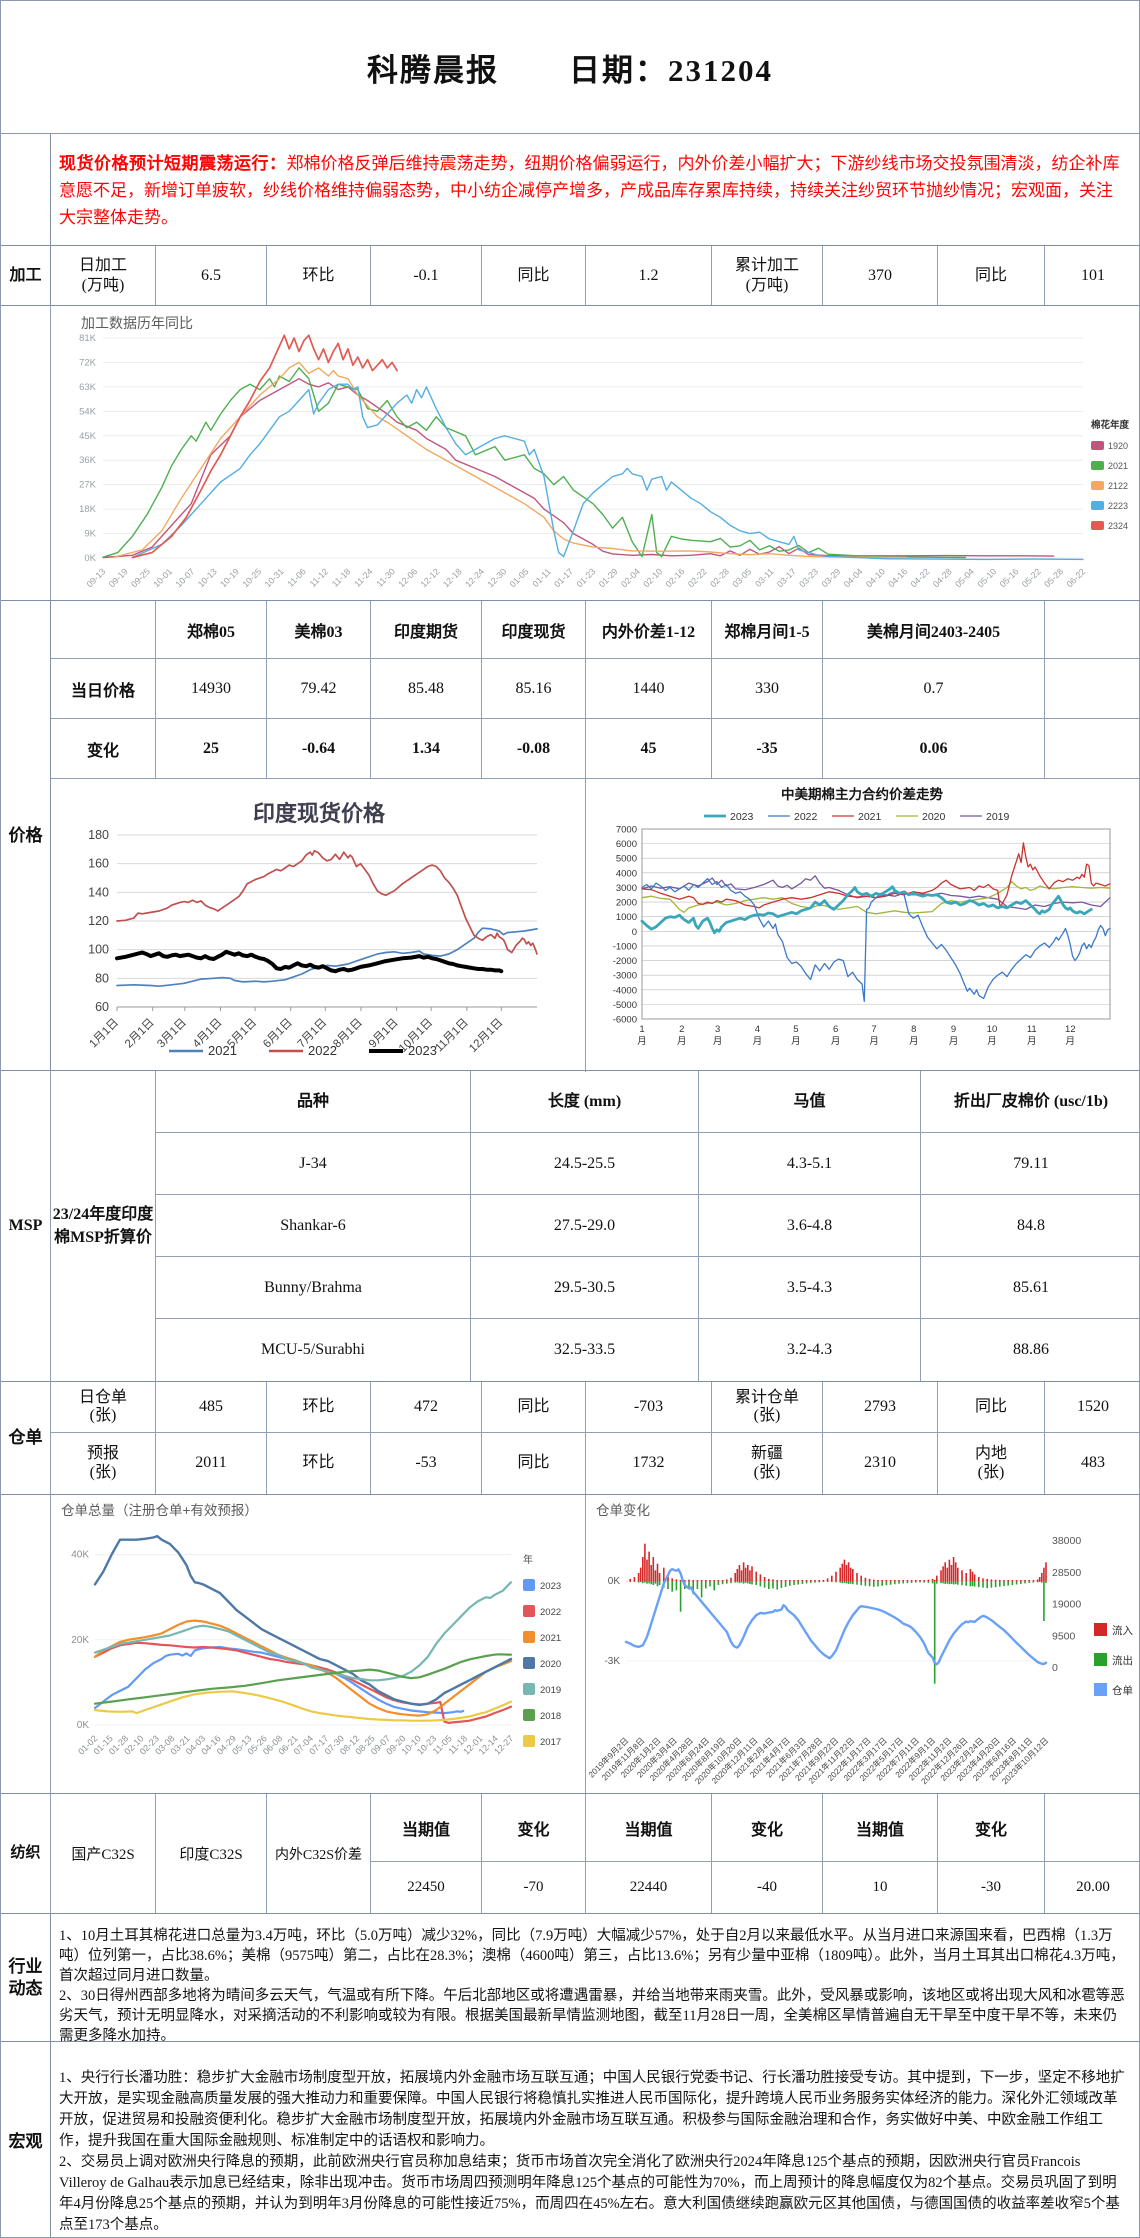 This screenshot has width=1140, height=2238. What do you see at coordinates (1123, 1630) in the screenshot?
I see `svg-text: 流入` at bounding box center [1123, 1630].